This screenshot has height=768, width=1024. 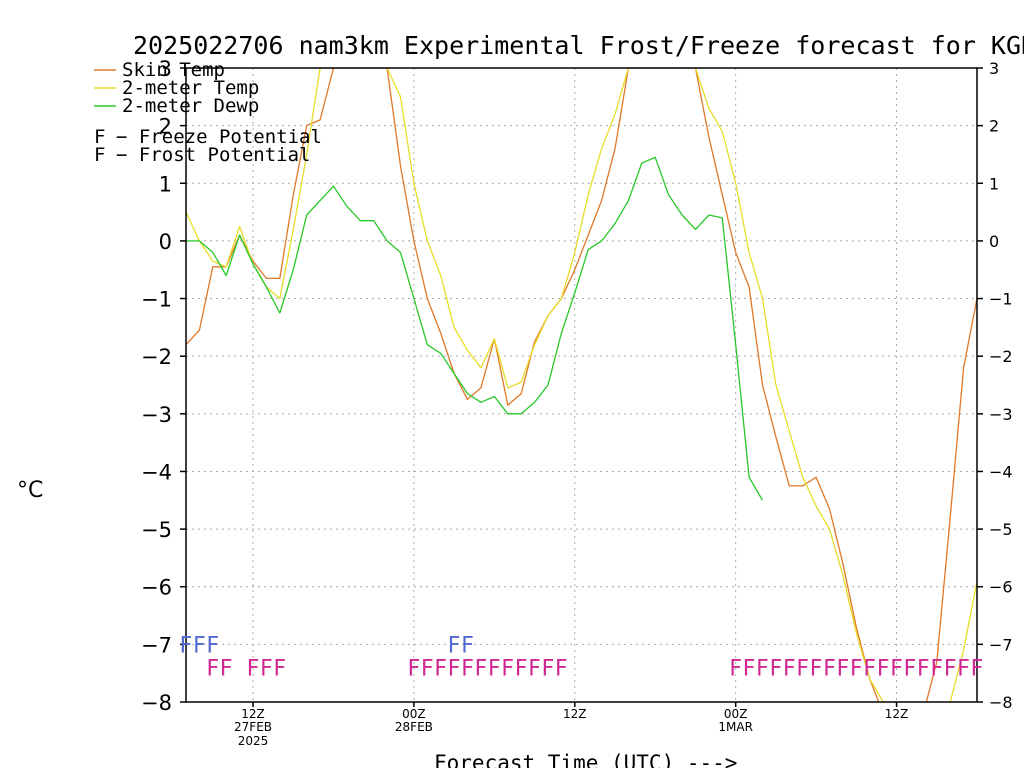 I want to click on y-tick-label-left: 1, so click(x=165, y=184).